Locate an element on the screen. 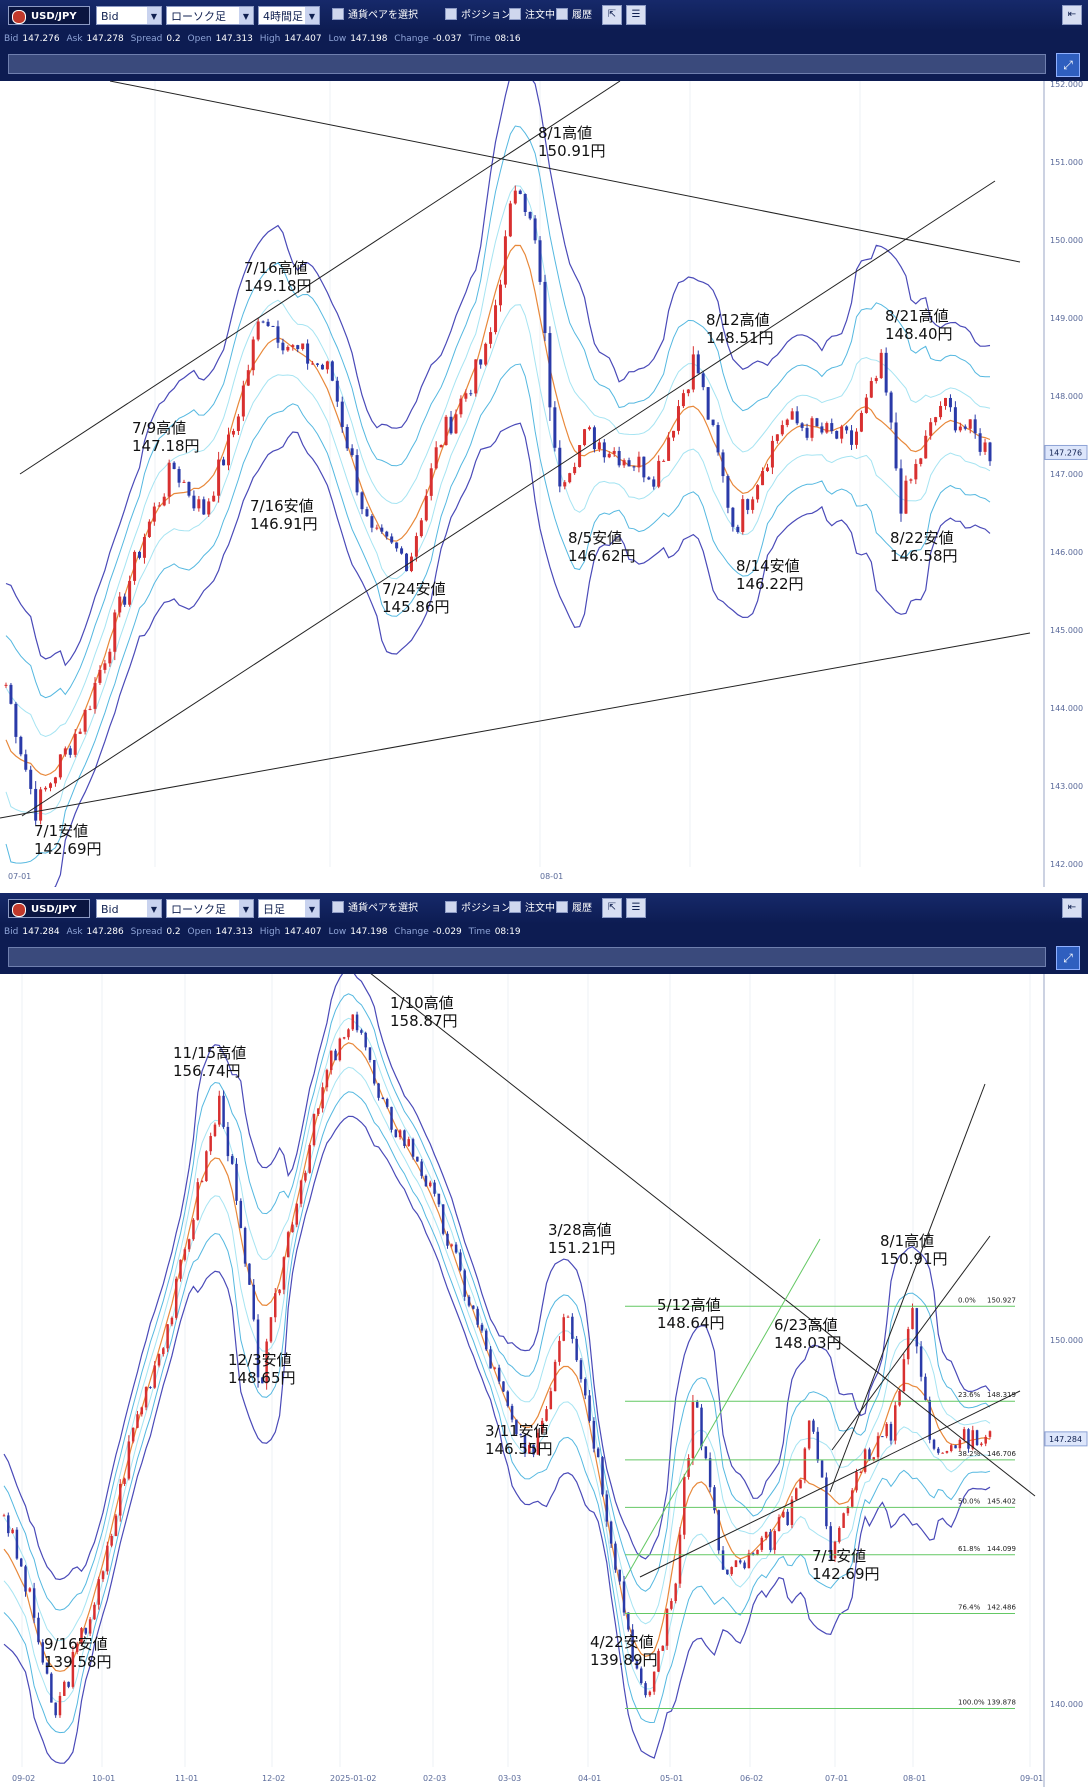 This screenshot has height=1787, width=1088. annotation-price: 148.51円 is located at coordinates (740, 338).